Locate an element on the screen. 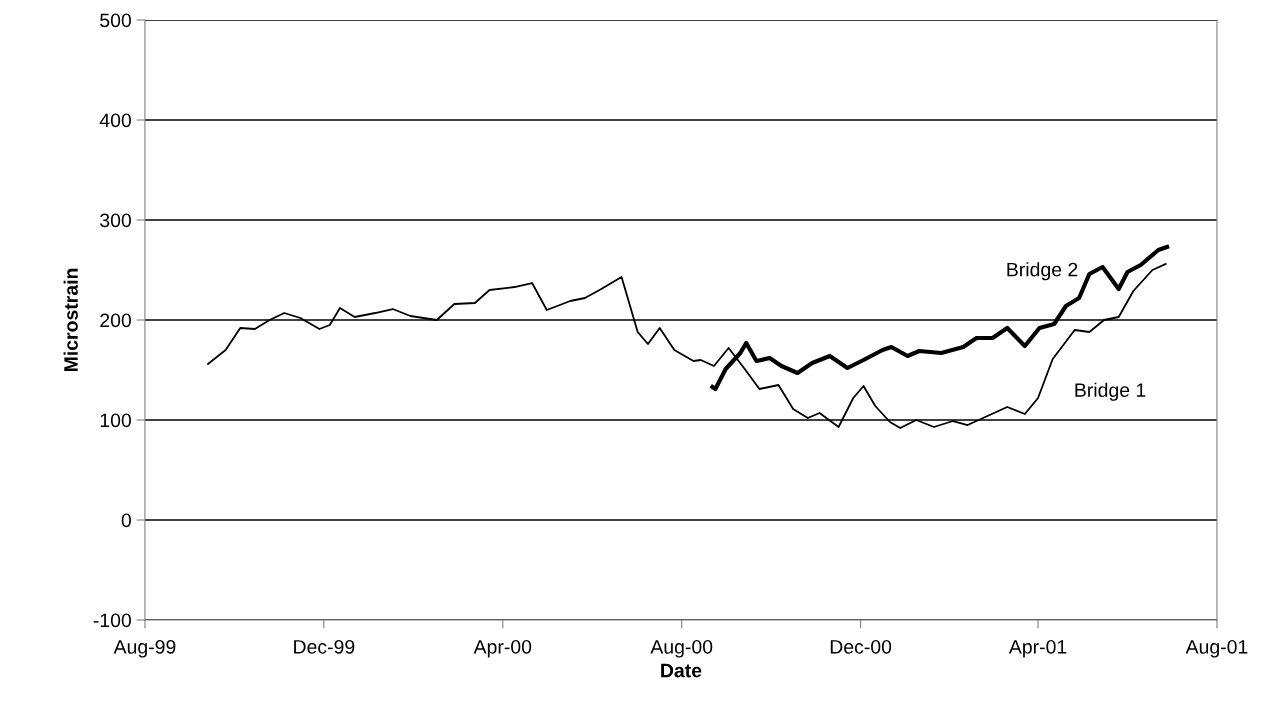 The height and width of the screenshot is (702, 1267). y-tick-label: 0 is located at coordinates (126, 520).